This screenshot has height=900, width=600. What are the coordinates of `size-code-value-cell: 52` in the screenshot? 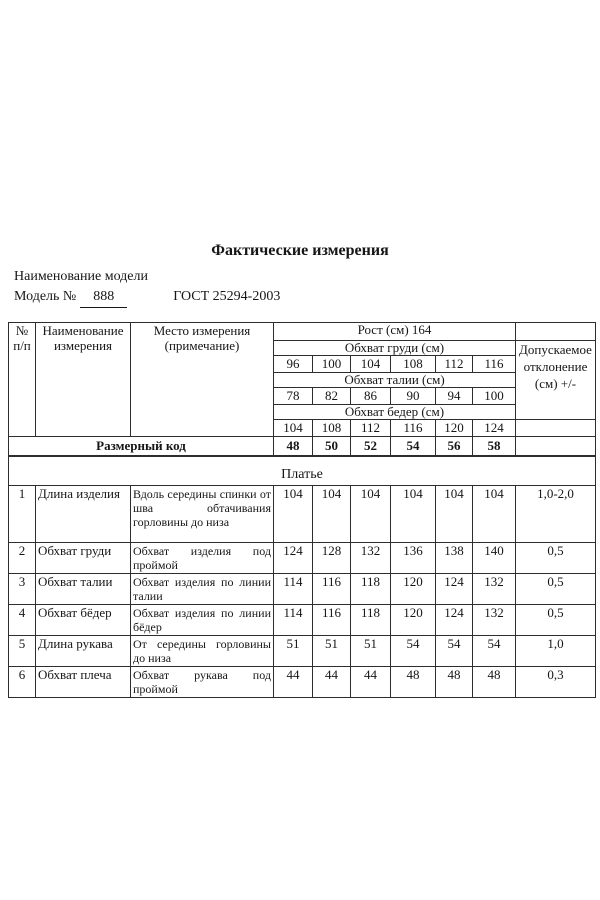 It's located at (370, 446).